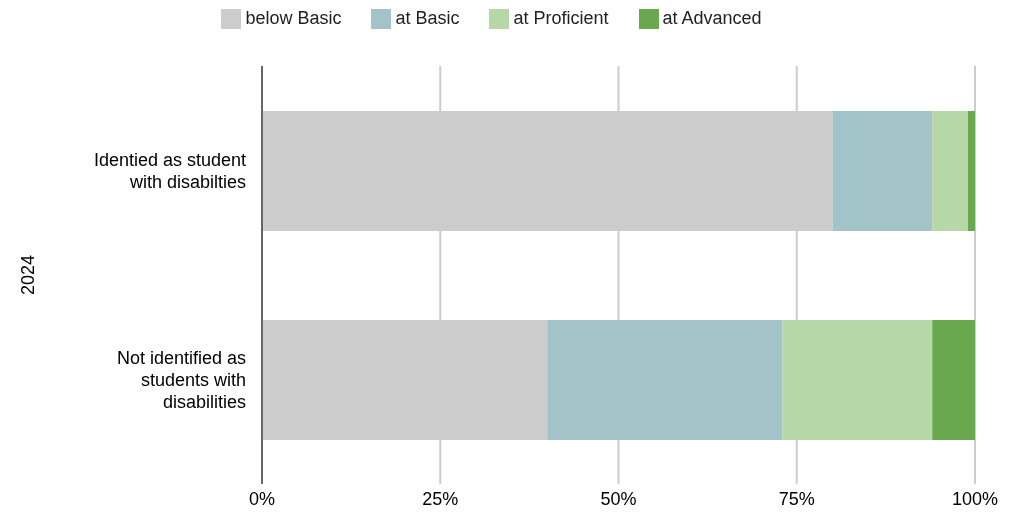  Describe the element at coordinates (427, 18) in the screenshot. I see `legend-label: at Basic` at that location.